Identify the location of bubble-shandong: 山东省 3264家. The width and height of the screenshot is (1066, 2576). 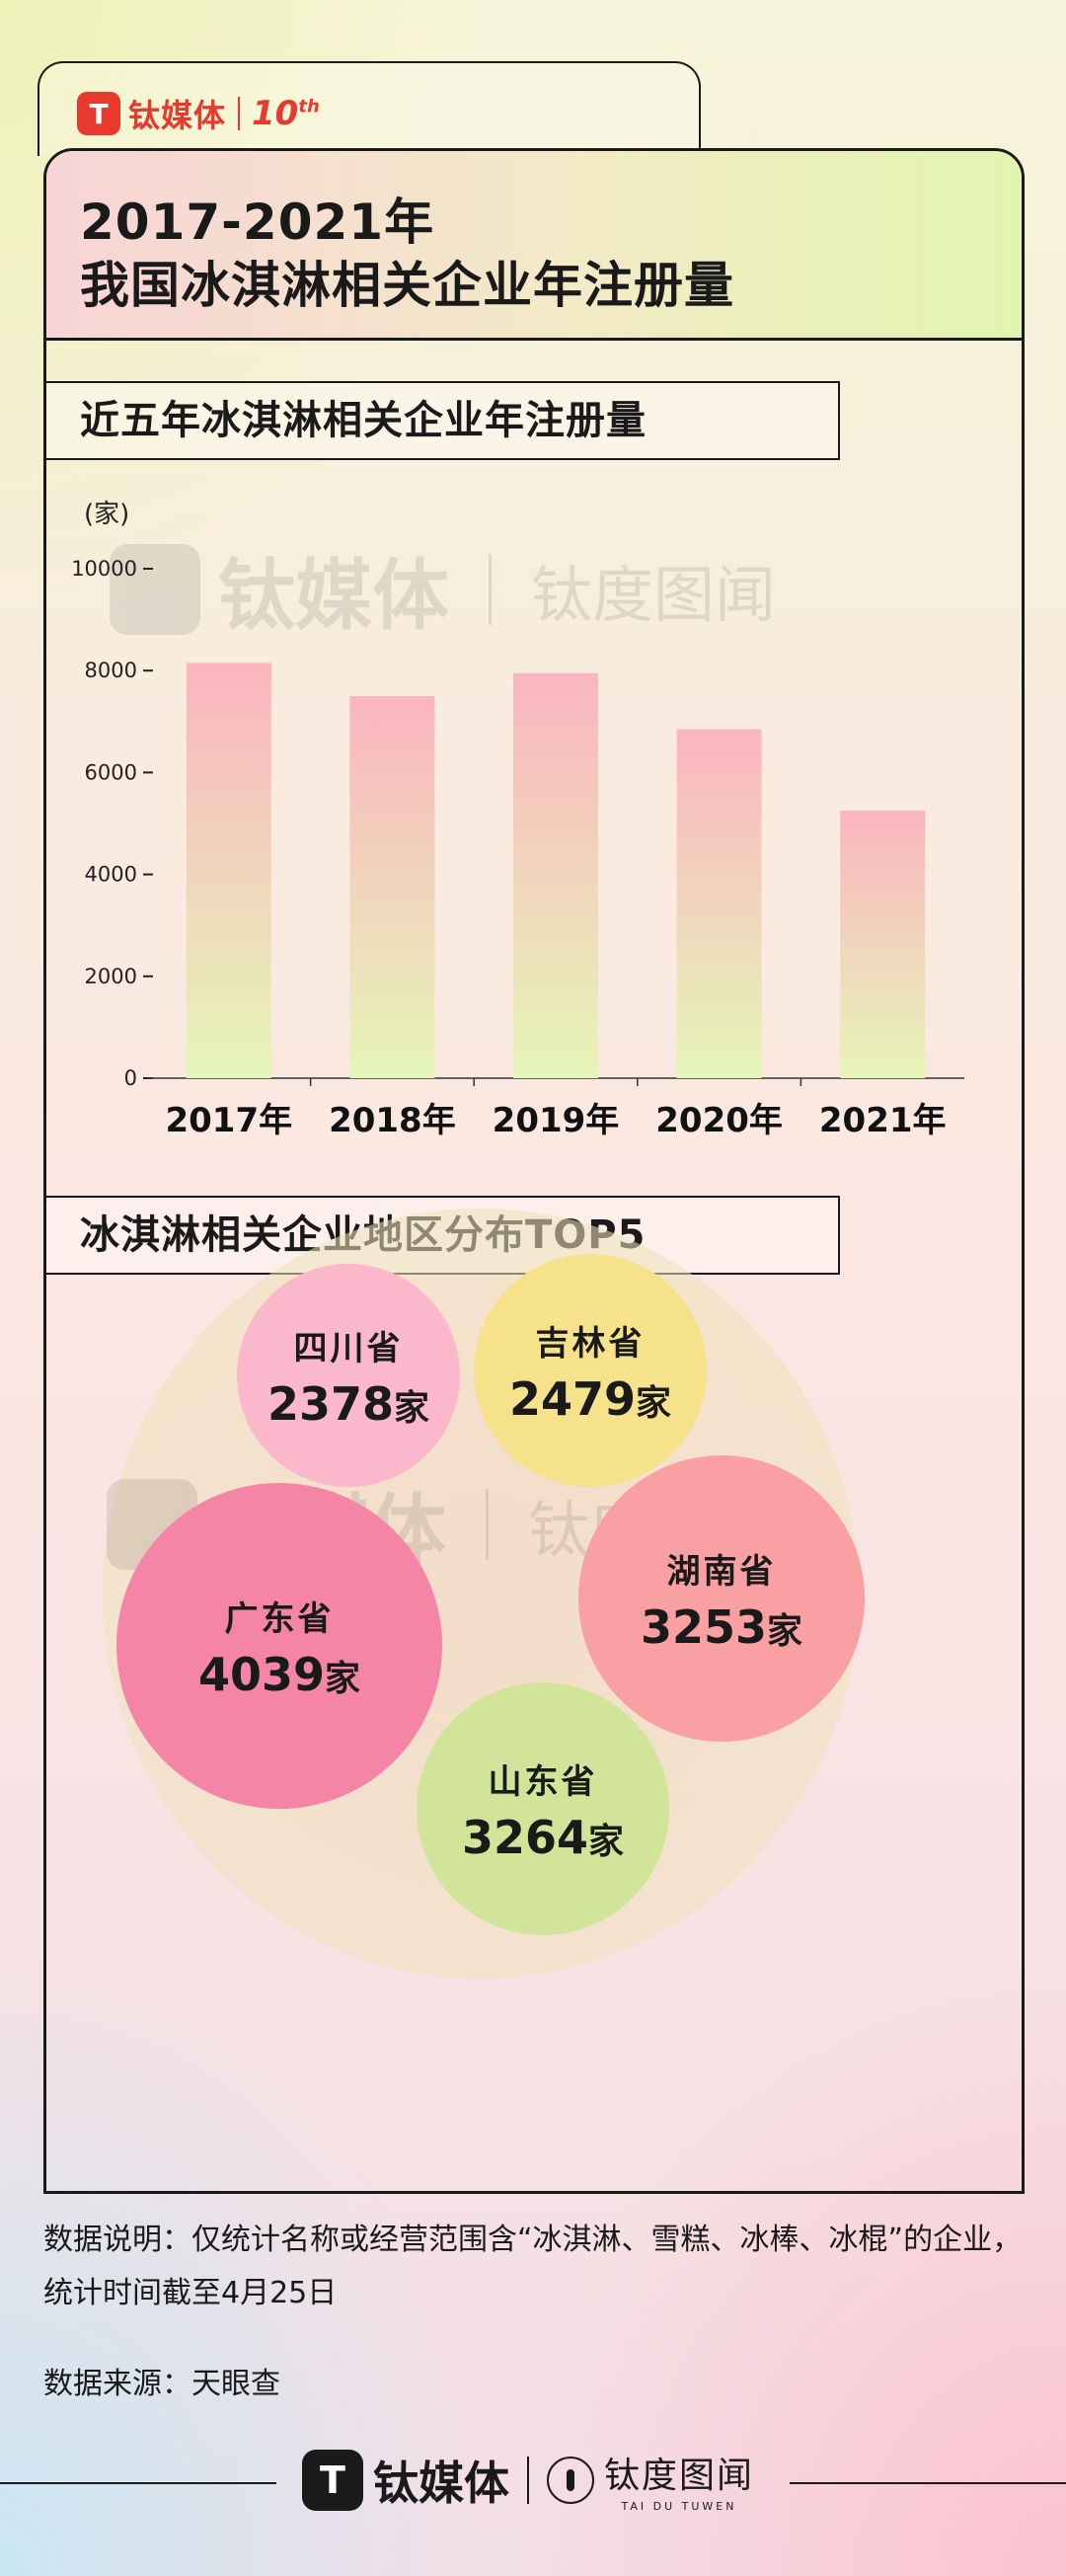
(543, 1808).